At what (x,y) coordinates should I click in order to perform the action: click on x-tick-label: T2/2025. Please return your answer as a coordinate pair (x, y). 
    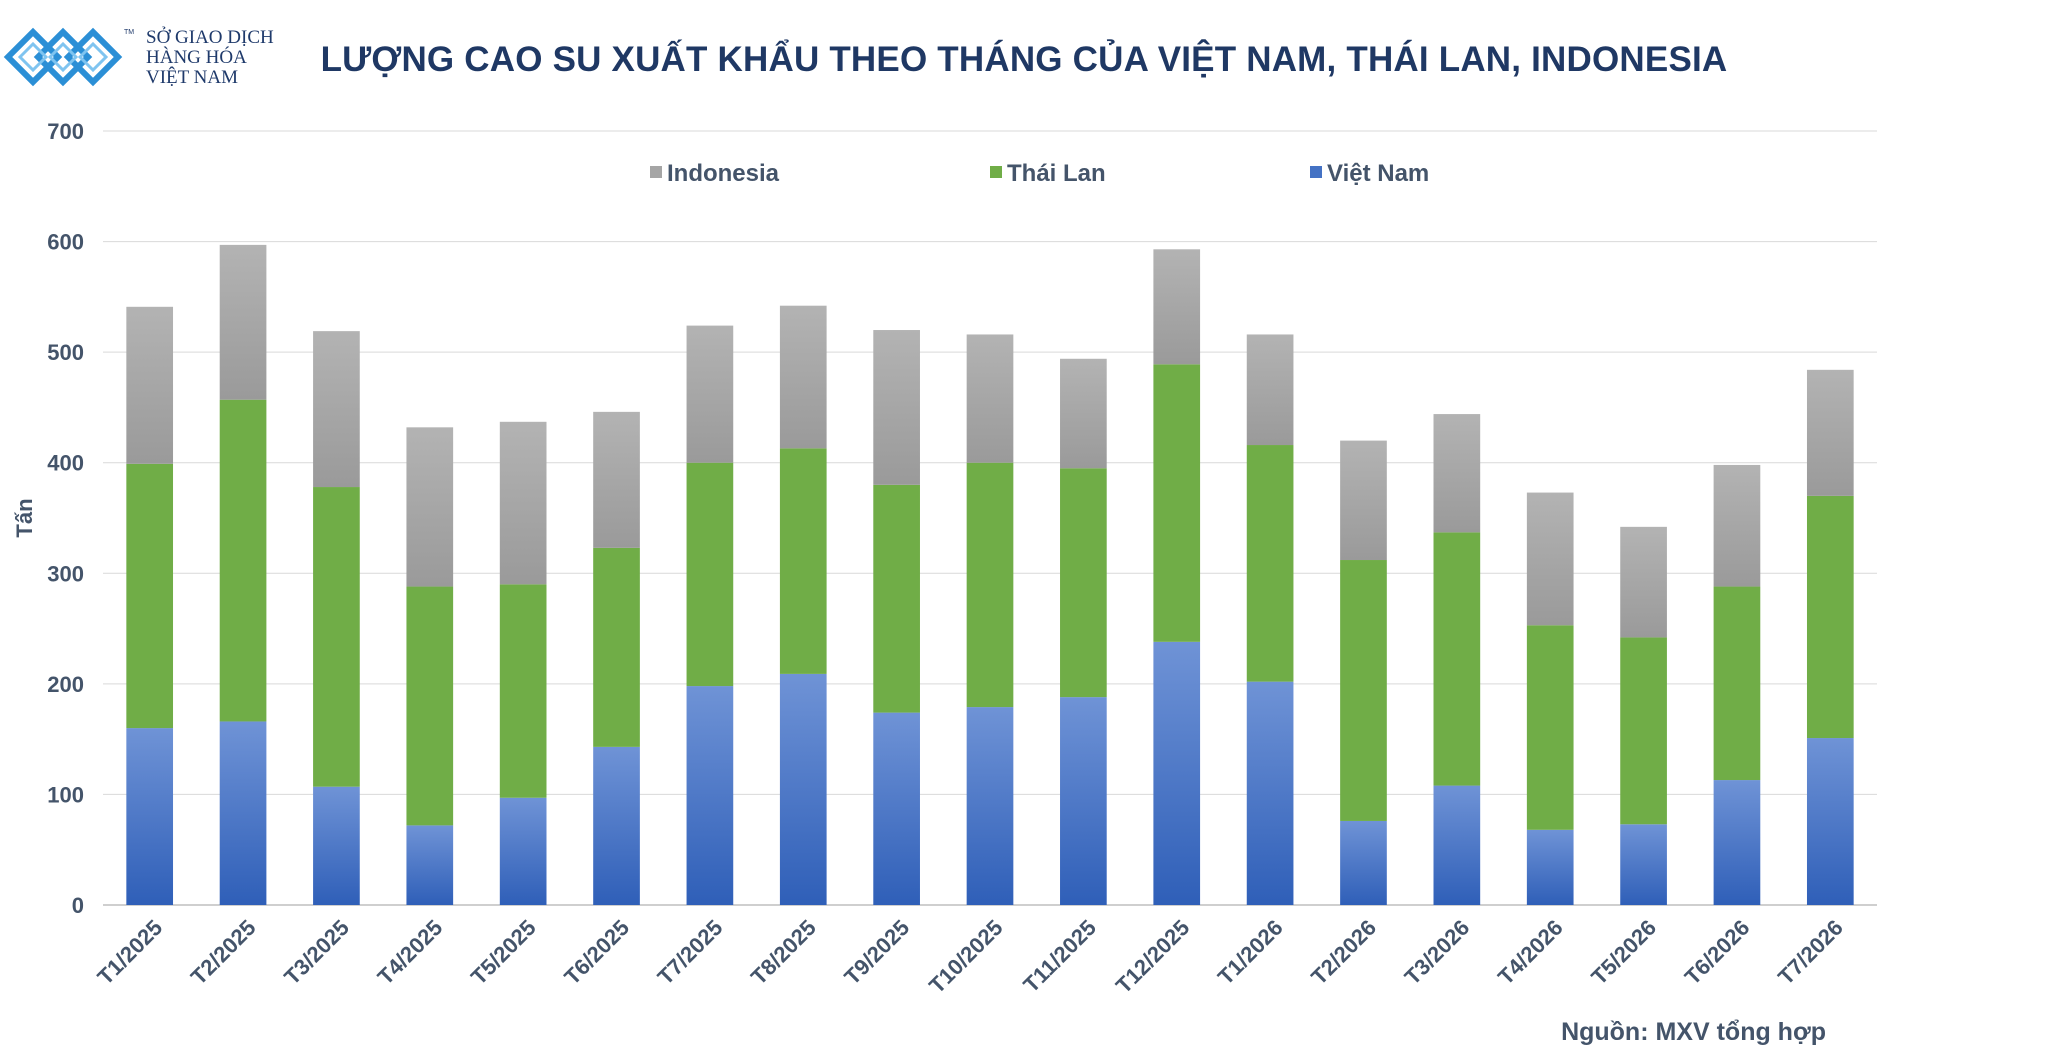
    Looking at the image, I should click on (223, 952).